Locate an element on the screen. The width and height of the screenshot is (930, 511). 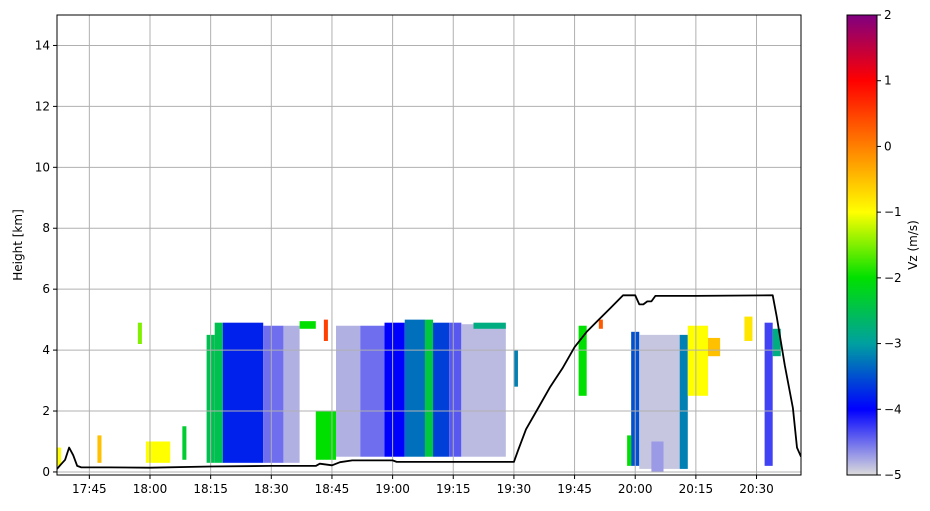
colorbar: −5 −4 −3 −2 −1 0 1 2 is located at coordinates (874, 245).